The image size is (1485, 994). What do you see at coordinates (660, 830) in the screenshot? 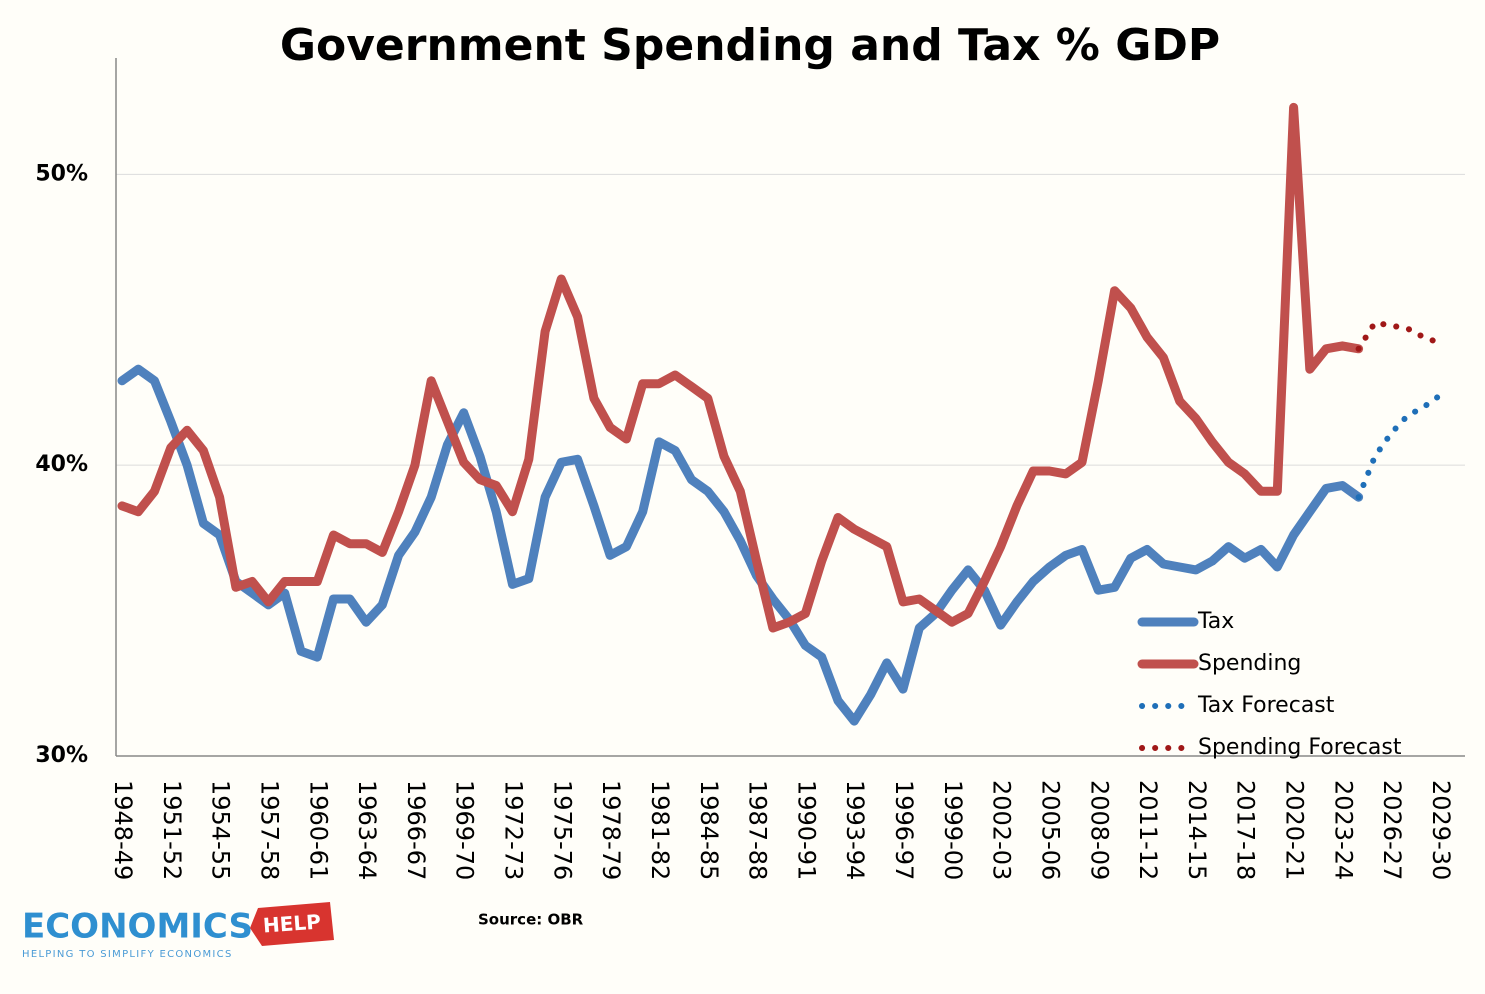
I see `x-tick-label: 1981-82` at bounding box center [660, 830].